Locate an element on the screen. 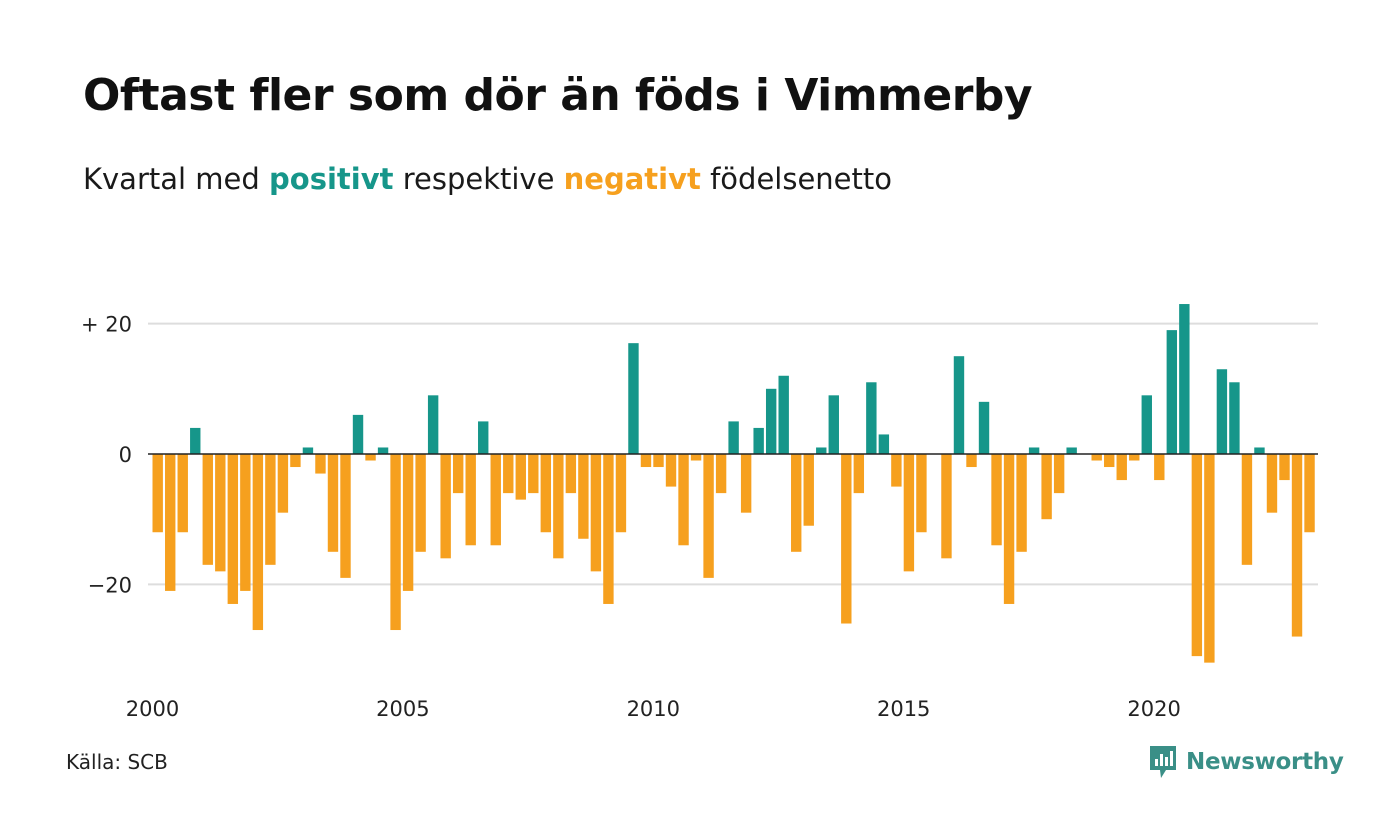 The width and height of the screenshot is (1400, 840). subtitle-prefix: Kvartal med is located at coordinates (176, 179).